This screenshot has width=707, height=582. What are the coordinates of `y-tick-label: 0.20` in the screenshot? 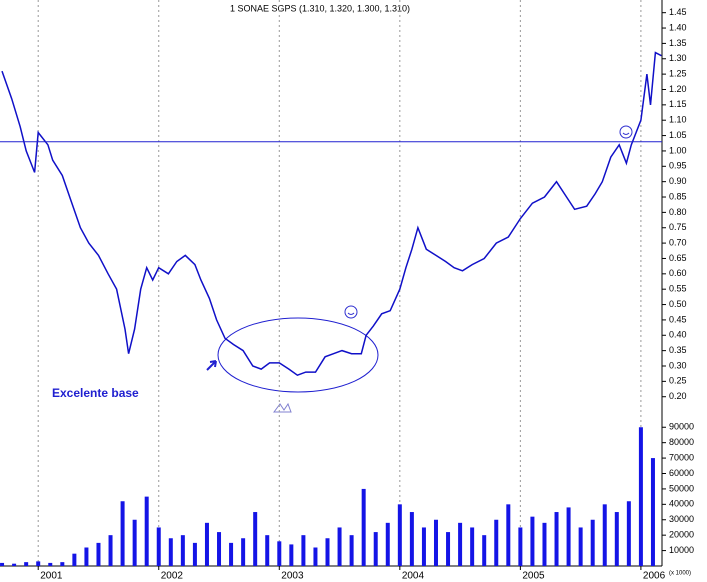 It's located at (678, 396).